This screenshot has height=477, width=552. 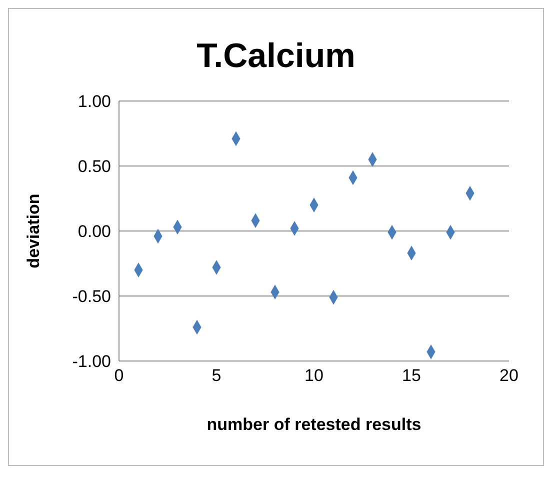 What do you see at coordinates (509, 376) in the screenshot?
I see `x-tick-label: 20` at bounding box center [509, 376].